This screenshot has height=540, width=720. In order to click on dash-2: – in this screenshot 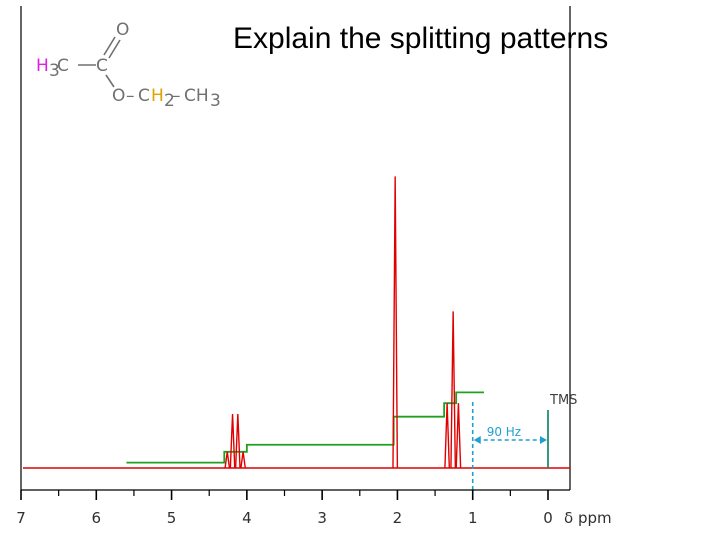, I will do `click(176, 96)`.